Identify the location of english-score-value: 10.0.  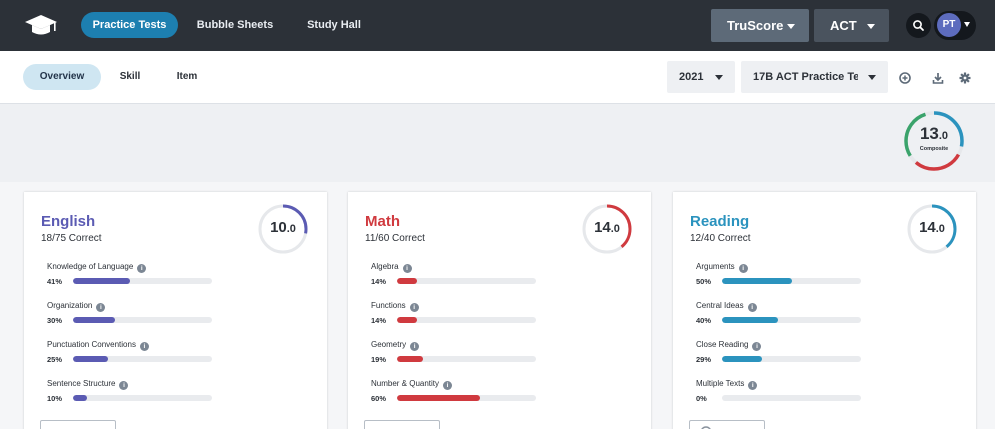
(283, 227).